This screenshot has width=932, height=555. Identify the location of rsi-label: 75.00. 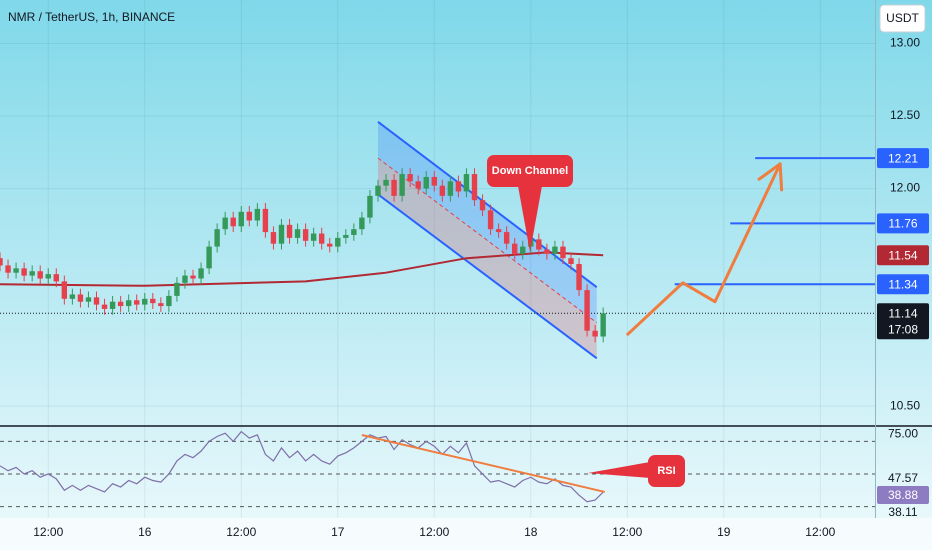
(903, 433).